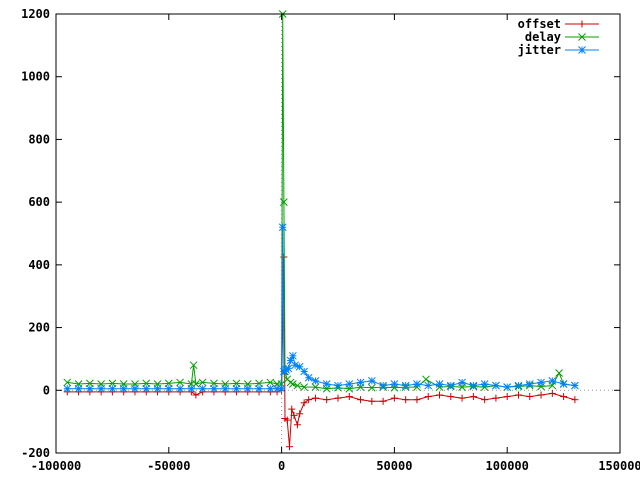 The height and width of the screenshot is (480, 640). Describe the element at coordinates (39, 265) in the screenshot. I see `y-tick-label: 400` at that location.